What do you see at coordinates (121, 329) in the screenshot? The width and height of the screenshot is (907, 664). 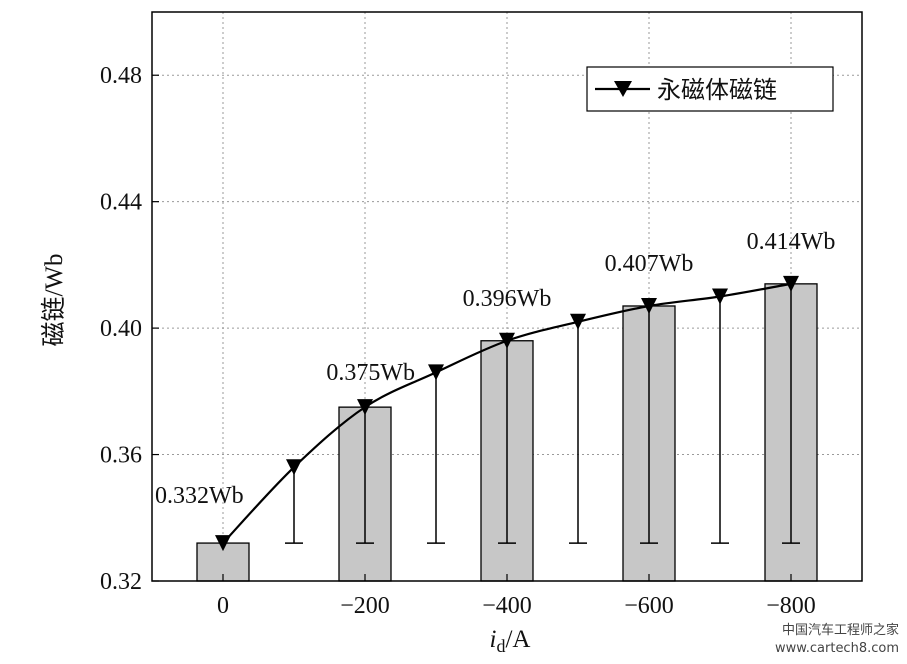 I see `y-tick-label: 0.40` at bounding box center [121, 329].